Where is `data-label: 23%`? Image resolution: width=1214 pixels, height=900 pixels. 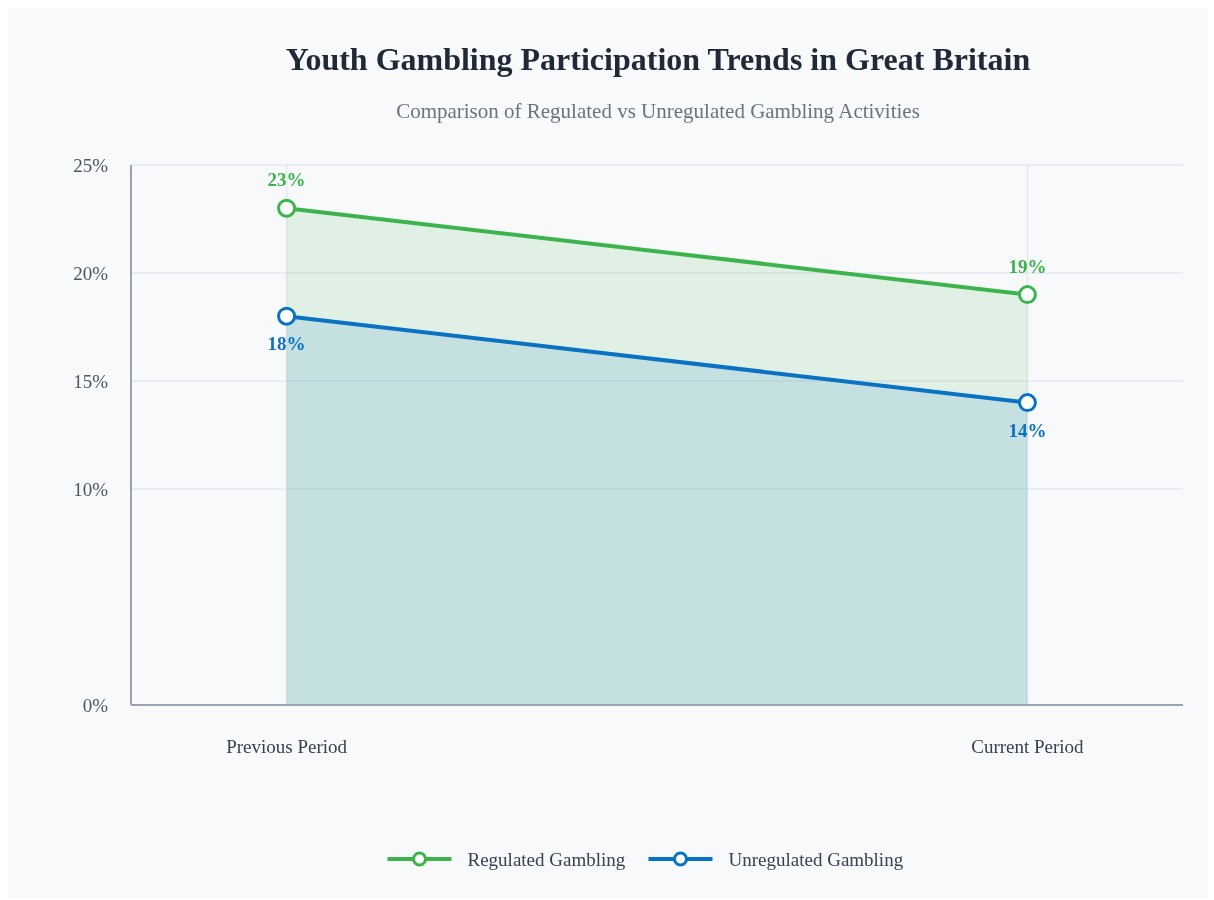 data-label: 23% is located at coordinates (286, 180).